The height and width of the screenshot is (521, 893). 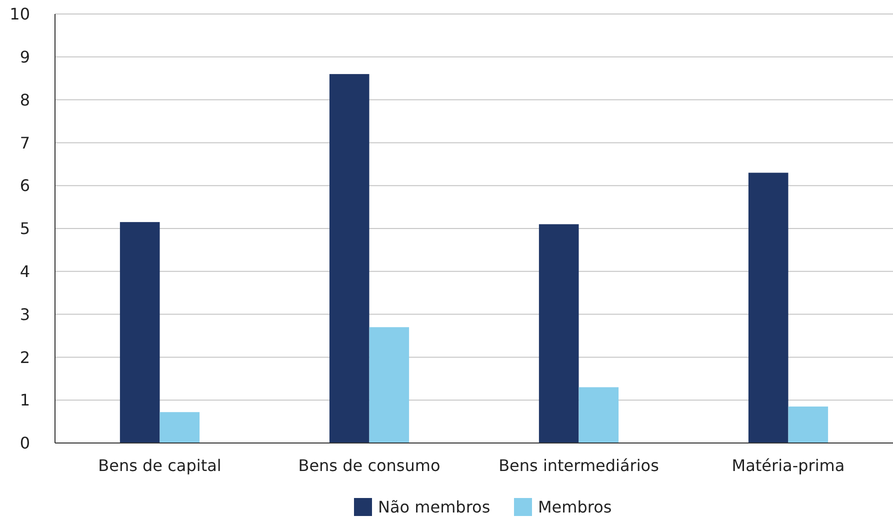 What do you see at coordinates (20, 14) in the screenshot?
I see `y-tick-label: 10` at bounding box center [20, 14].